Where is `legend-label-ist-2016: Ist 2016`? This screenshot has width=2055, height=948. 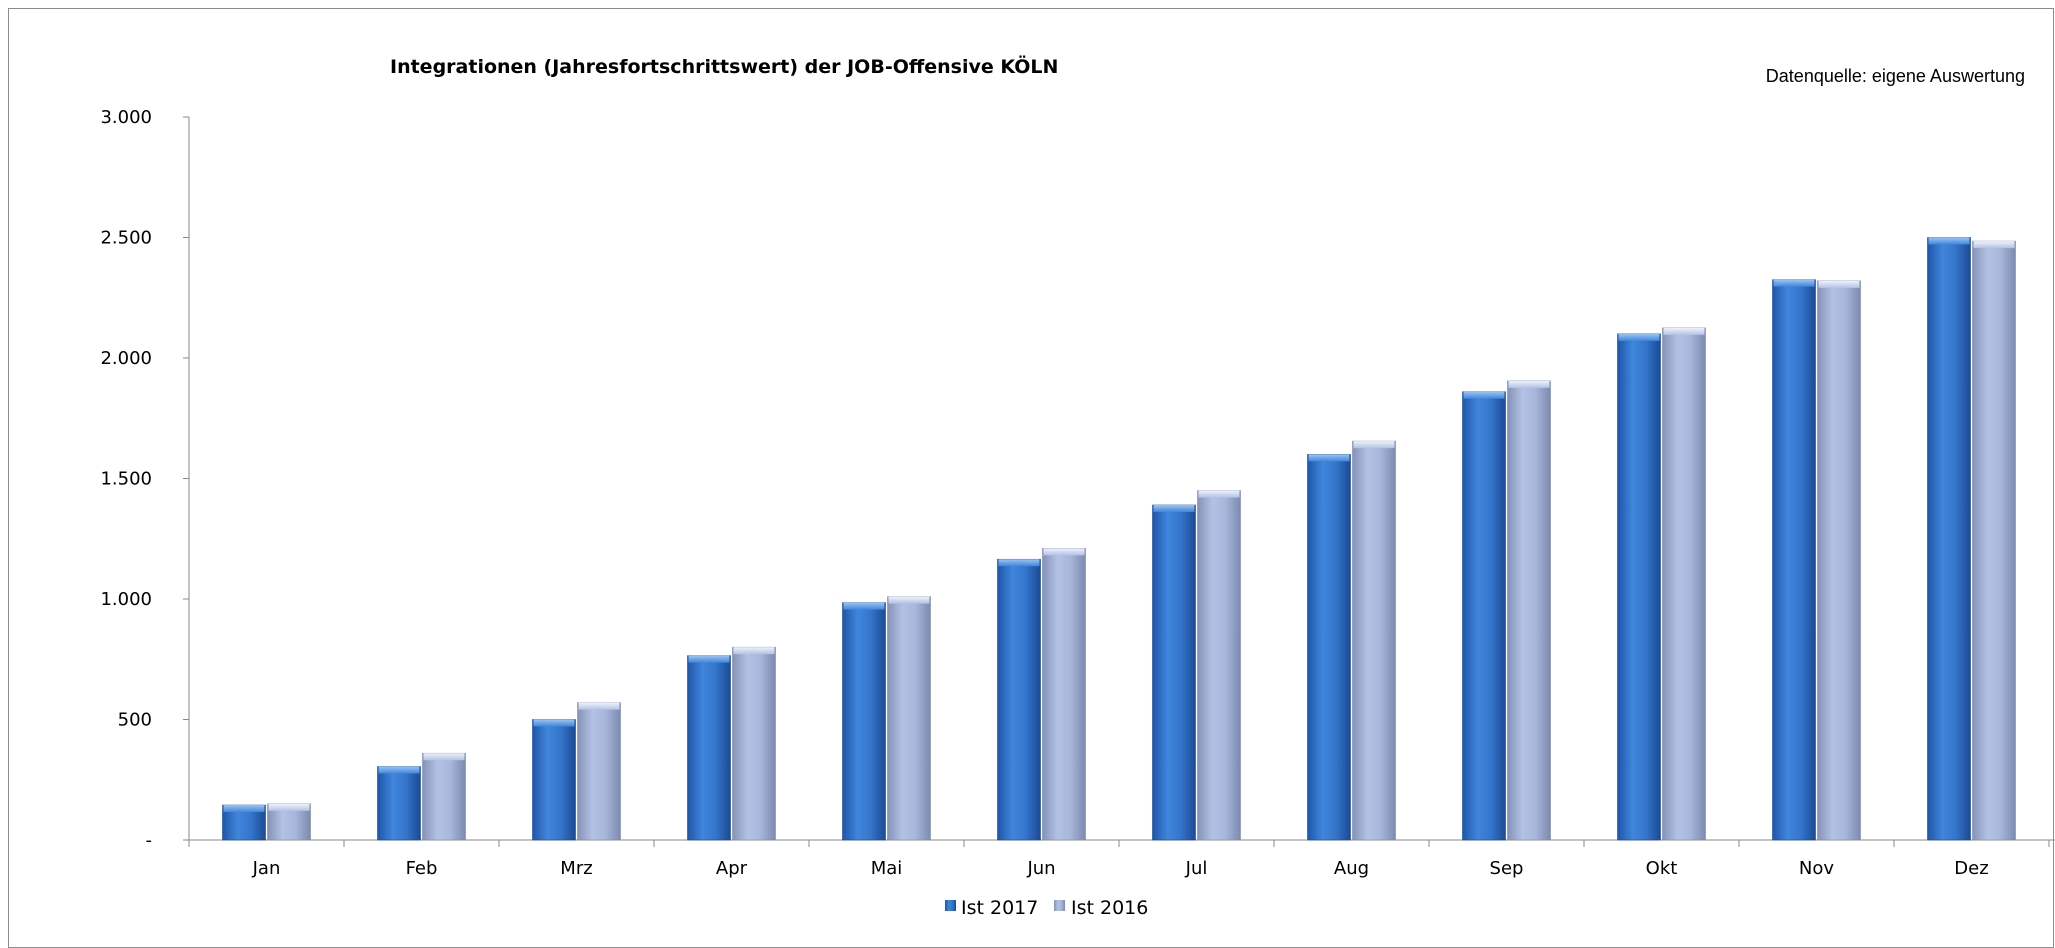
legend-label-ist-2016: Ist 2016 is located at coordinates (1109, 908).